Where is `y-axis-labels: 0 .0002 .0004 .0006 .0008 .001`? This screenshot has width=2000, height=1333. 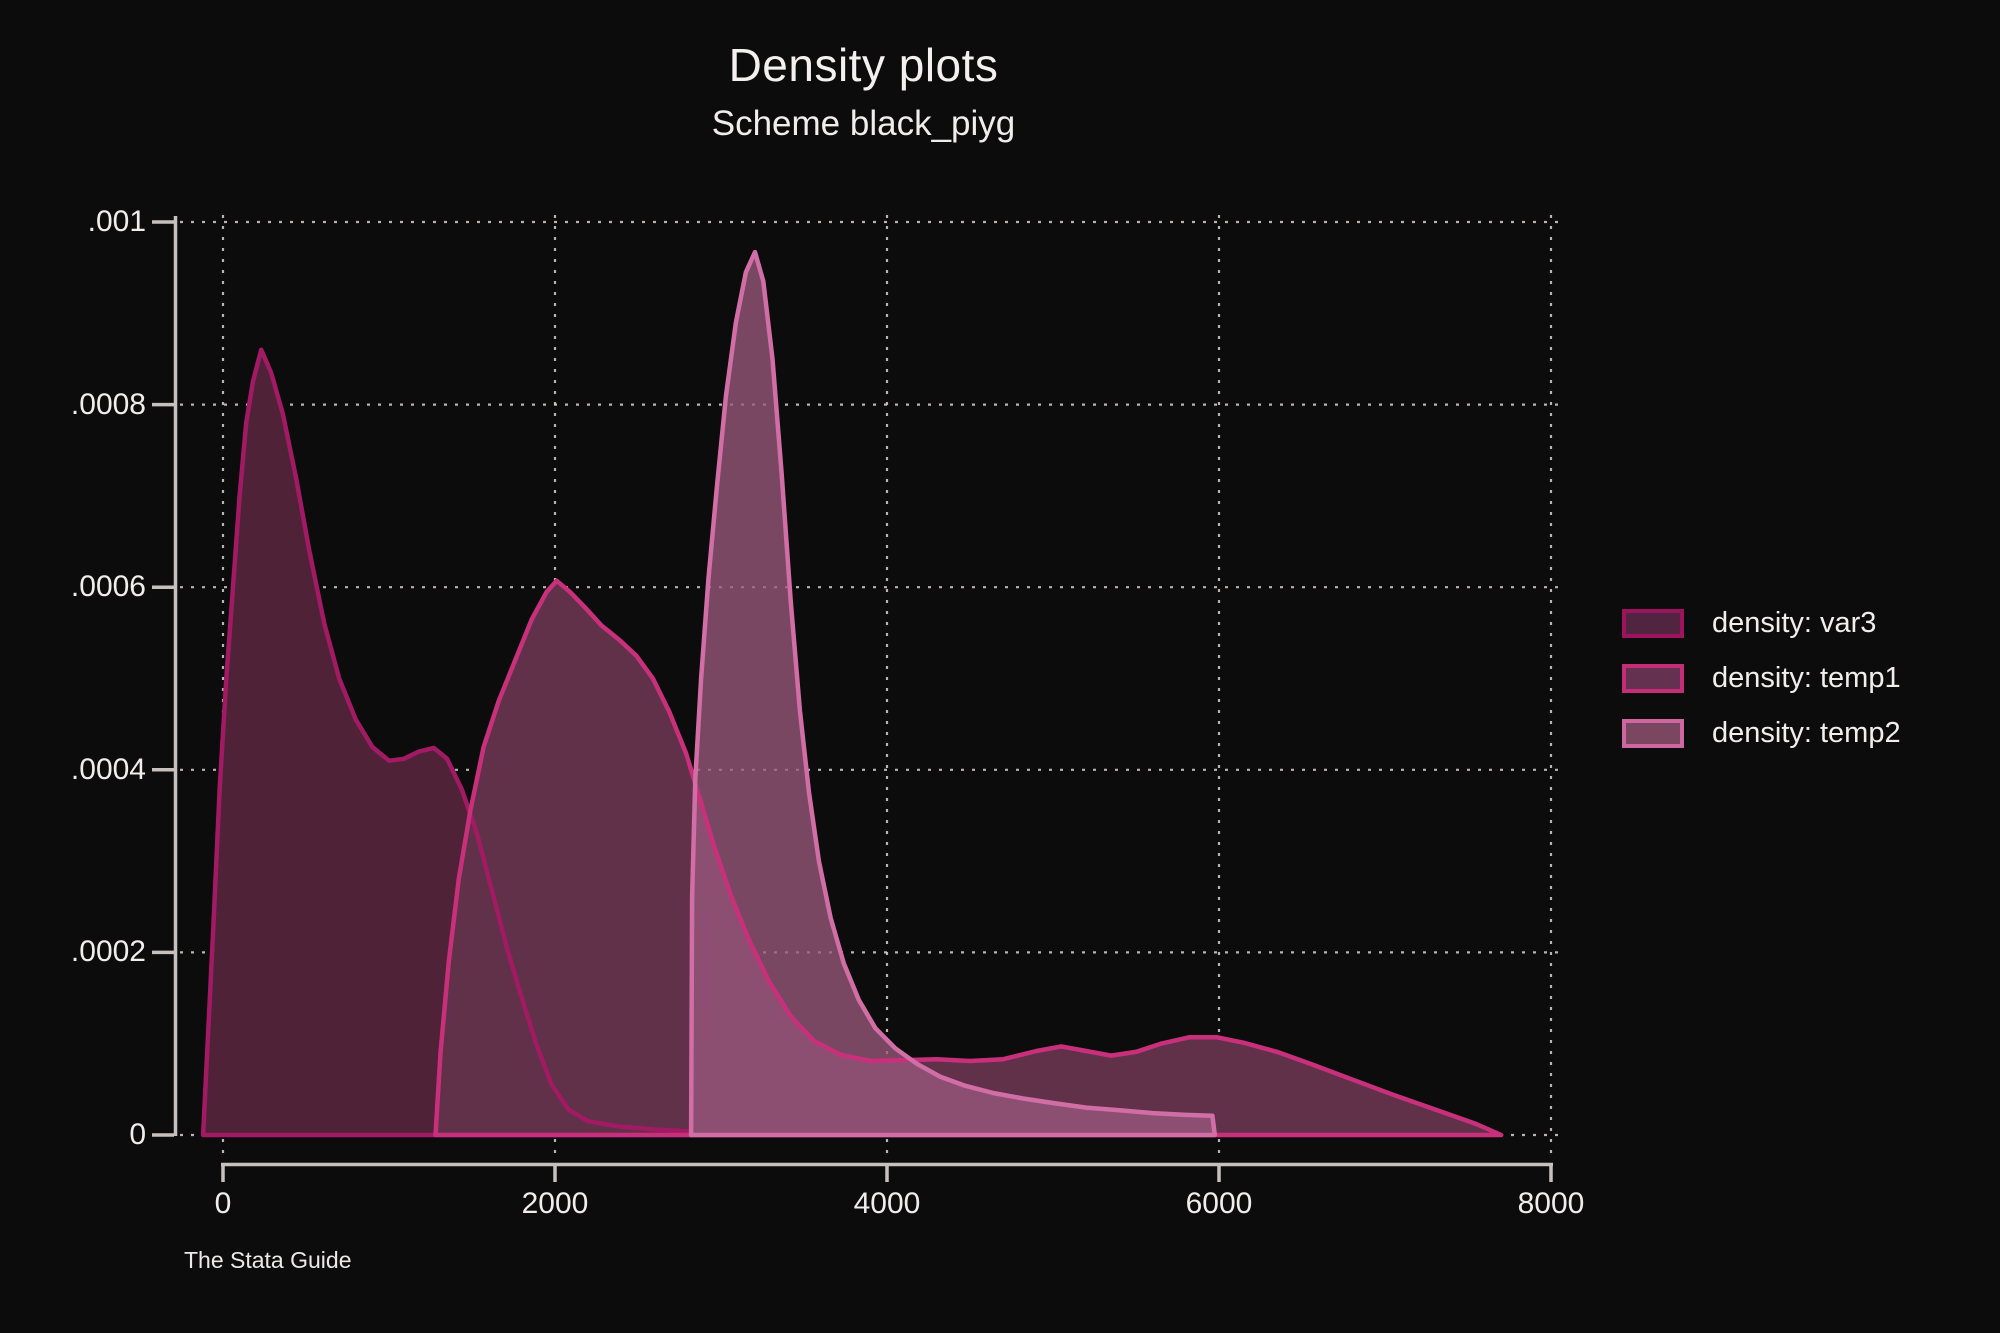
y-axis-labels: 0 .0002 .0004 .0006 .0008 .001 is located at coordinates (83, 666).